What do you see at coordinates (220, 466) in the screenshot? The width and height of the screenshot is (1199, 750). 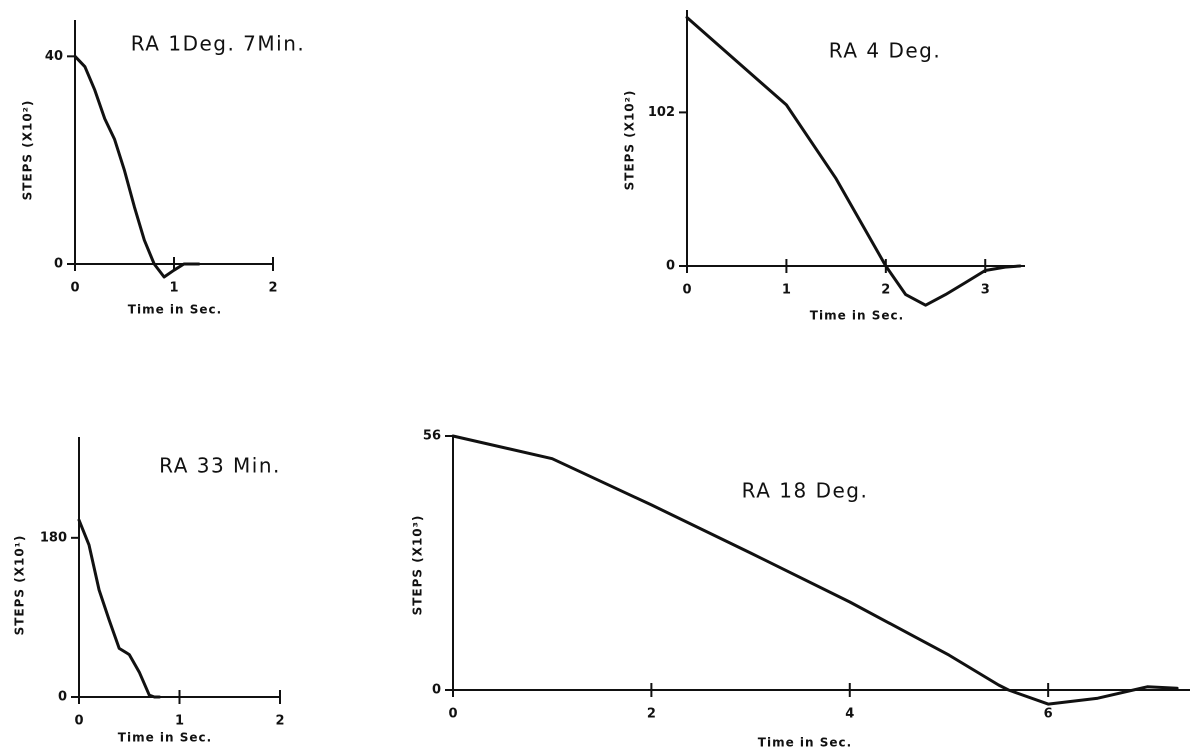 I see `chart-title: RA 33 Min.` at bounding box center [220, 466].